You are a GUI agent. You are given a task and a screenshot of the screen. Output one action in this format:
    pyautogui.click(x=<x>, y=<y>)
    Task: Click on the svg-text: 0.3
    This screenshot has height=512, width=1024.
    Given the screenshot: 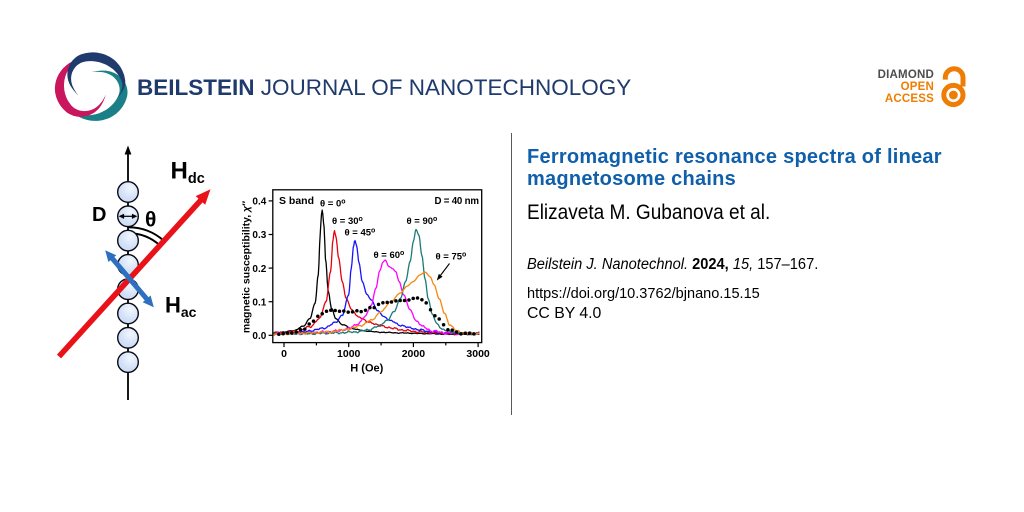 What is the action you would take?
    pyautogui.click(x=259, y=235)
    